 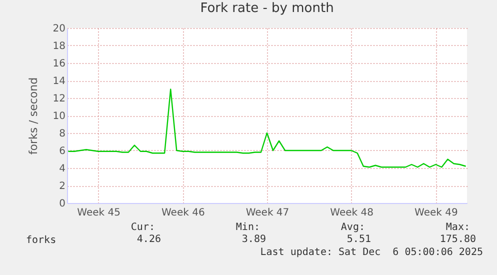 What do you see at coordinates (352, 213) in the screenshot?
I see `x-tick-label: Week 48` at bounding box center [352, 213].